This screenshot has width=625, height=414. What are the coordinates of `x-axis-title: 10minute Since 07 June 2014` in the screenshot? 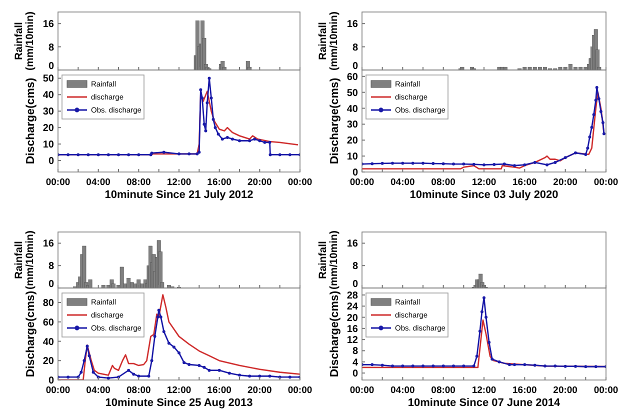 It's located at (484, 403).